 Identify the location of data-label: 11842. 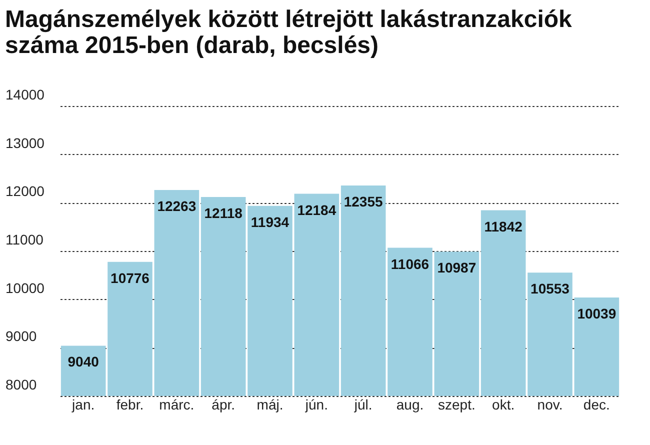
(503, 226).